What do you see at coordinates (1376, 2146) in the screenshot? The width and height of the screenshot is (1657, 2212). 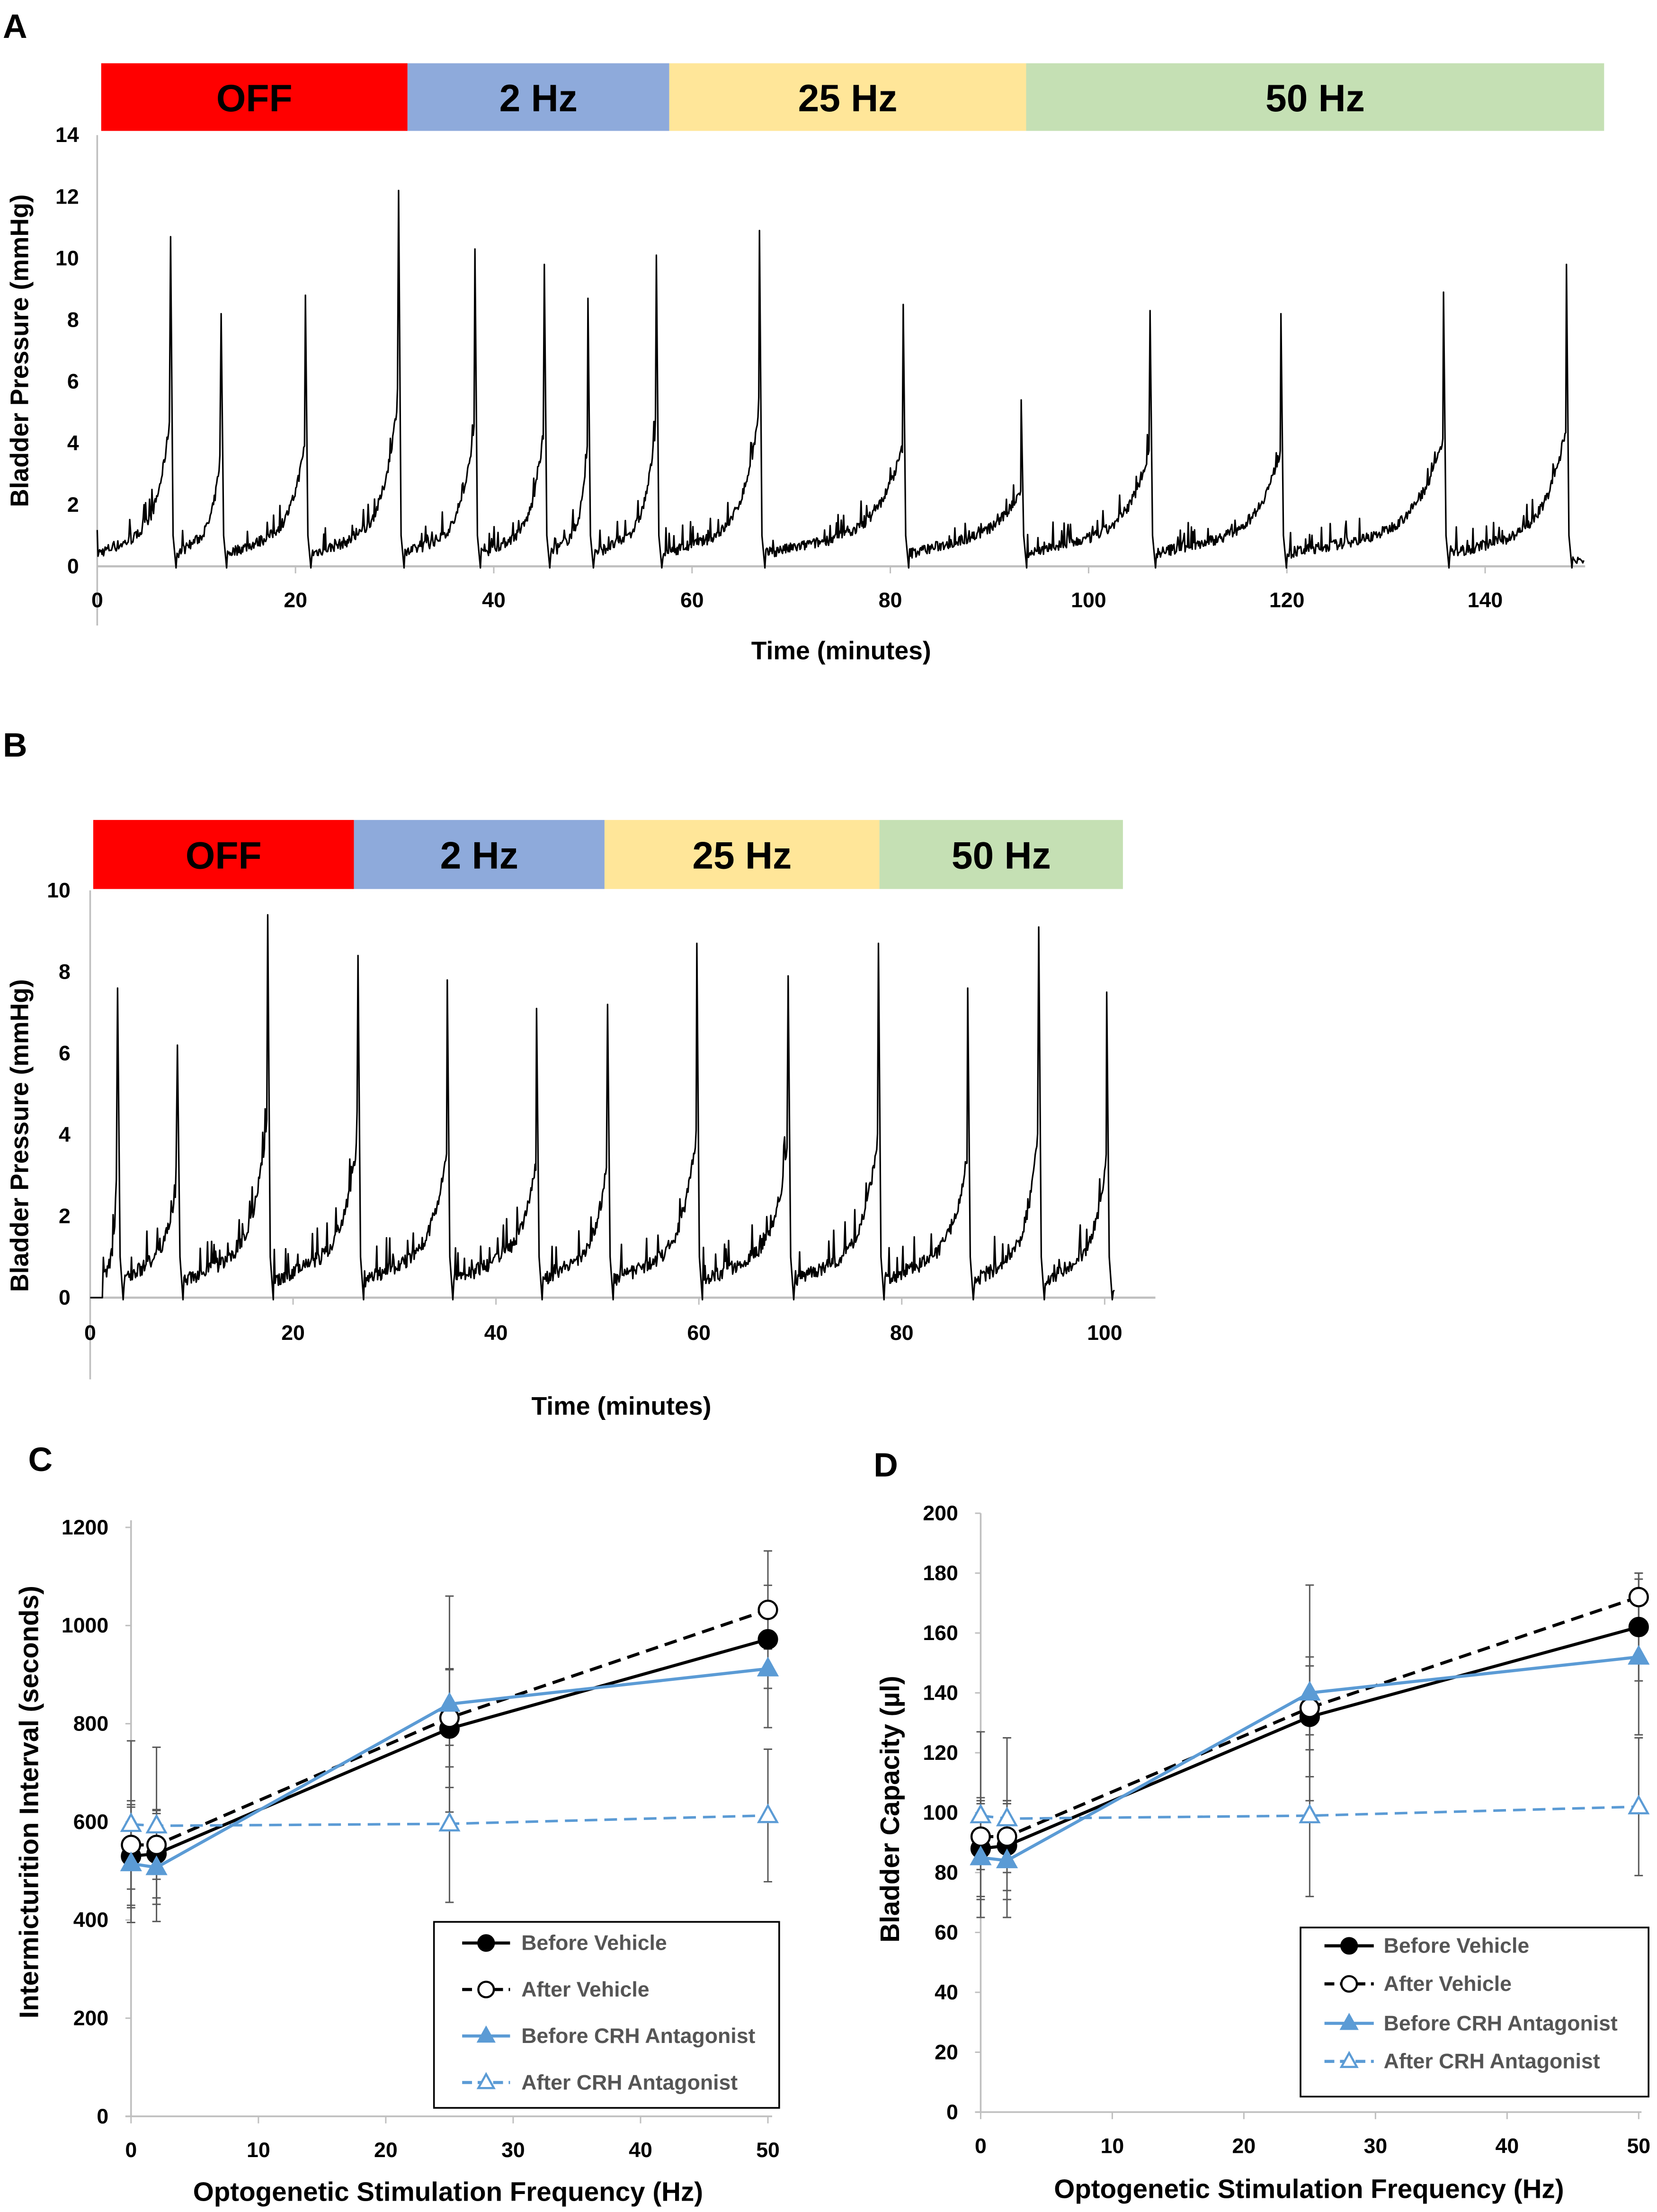 I see `x-tick-label-d: 30` at bounding box center [1376, 2146].